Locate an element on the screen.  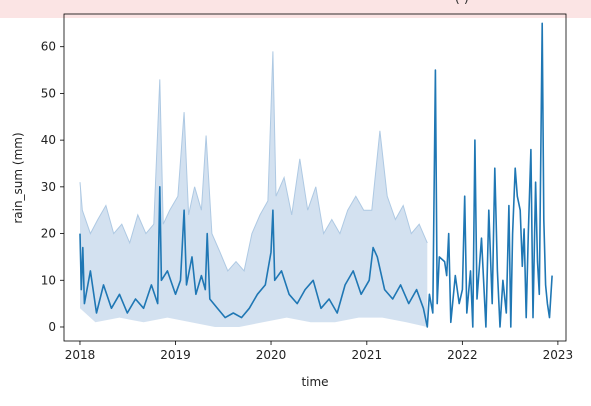
x-tick-label: 2023 is located at coordinates (558, 355).